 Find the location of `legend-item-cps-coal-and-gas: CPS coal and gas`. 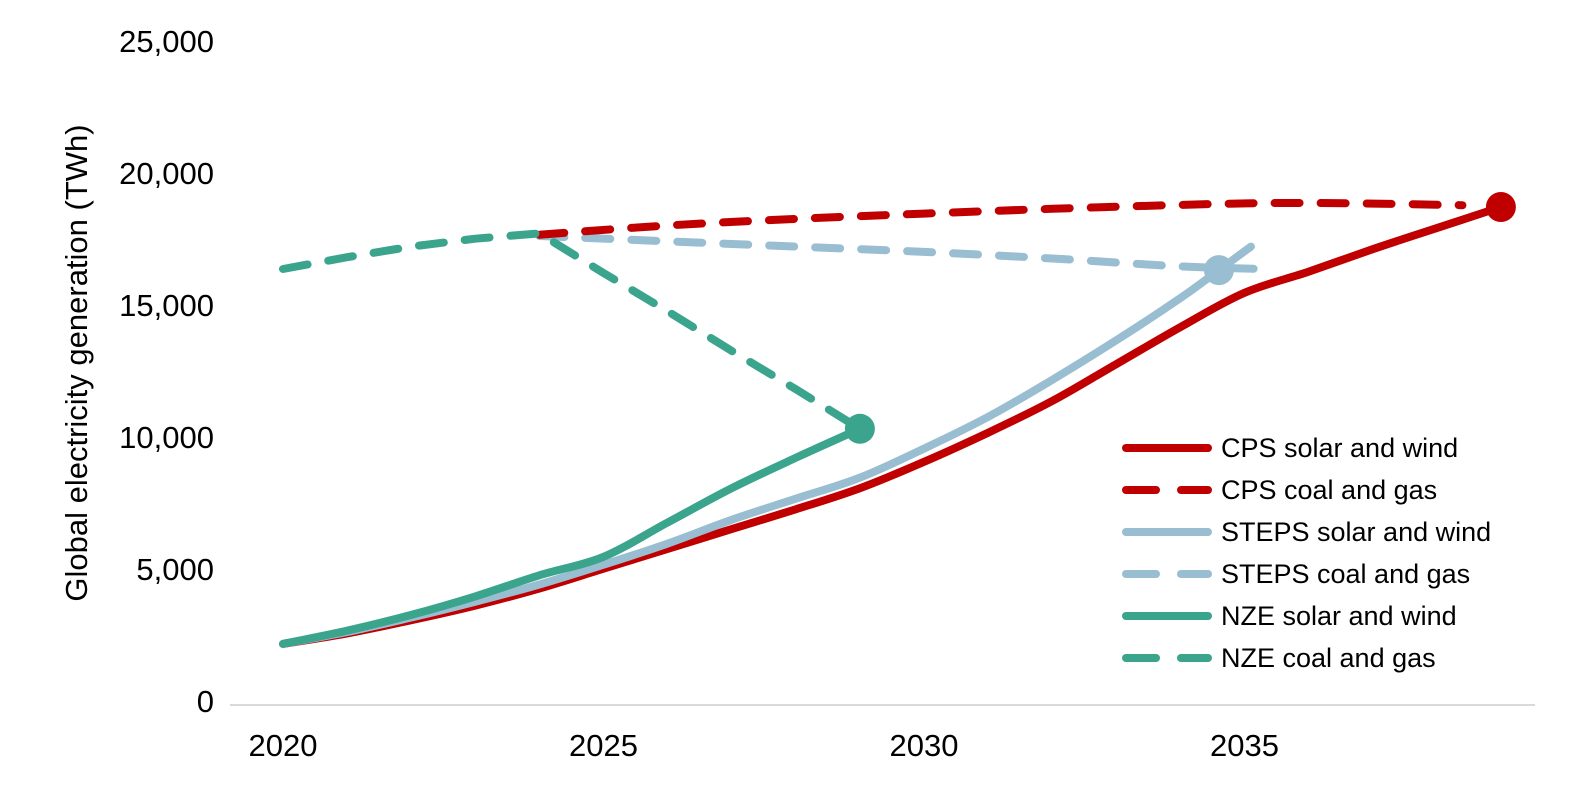

legend-item-cps-coal-and-gas: CPS coal and gas is located at coordinates (1306, 490).